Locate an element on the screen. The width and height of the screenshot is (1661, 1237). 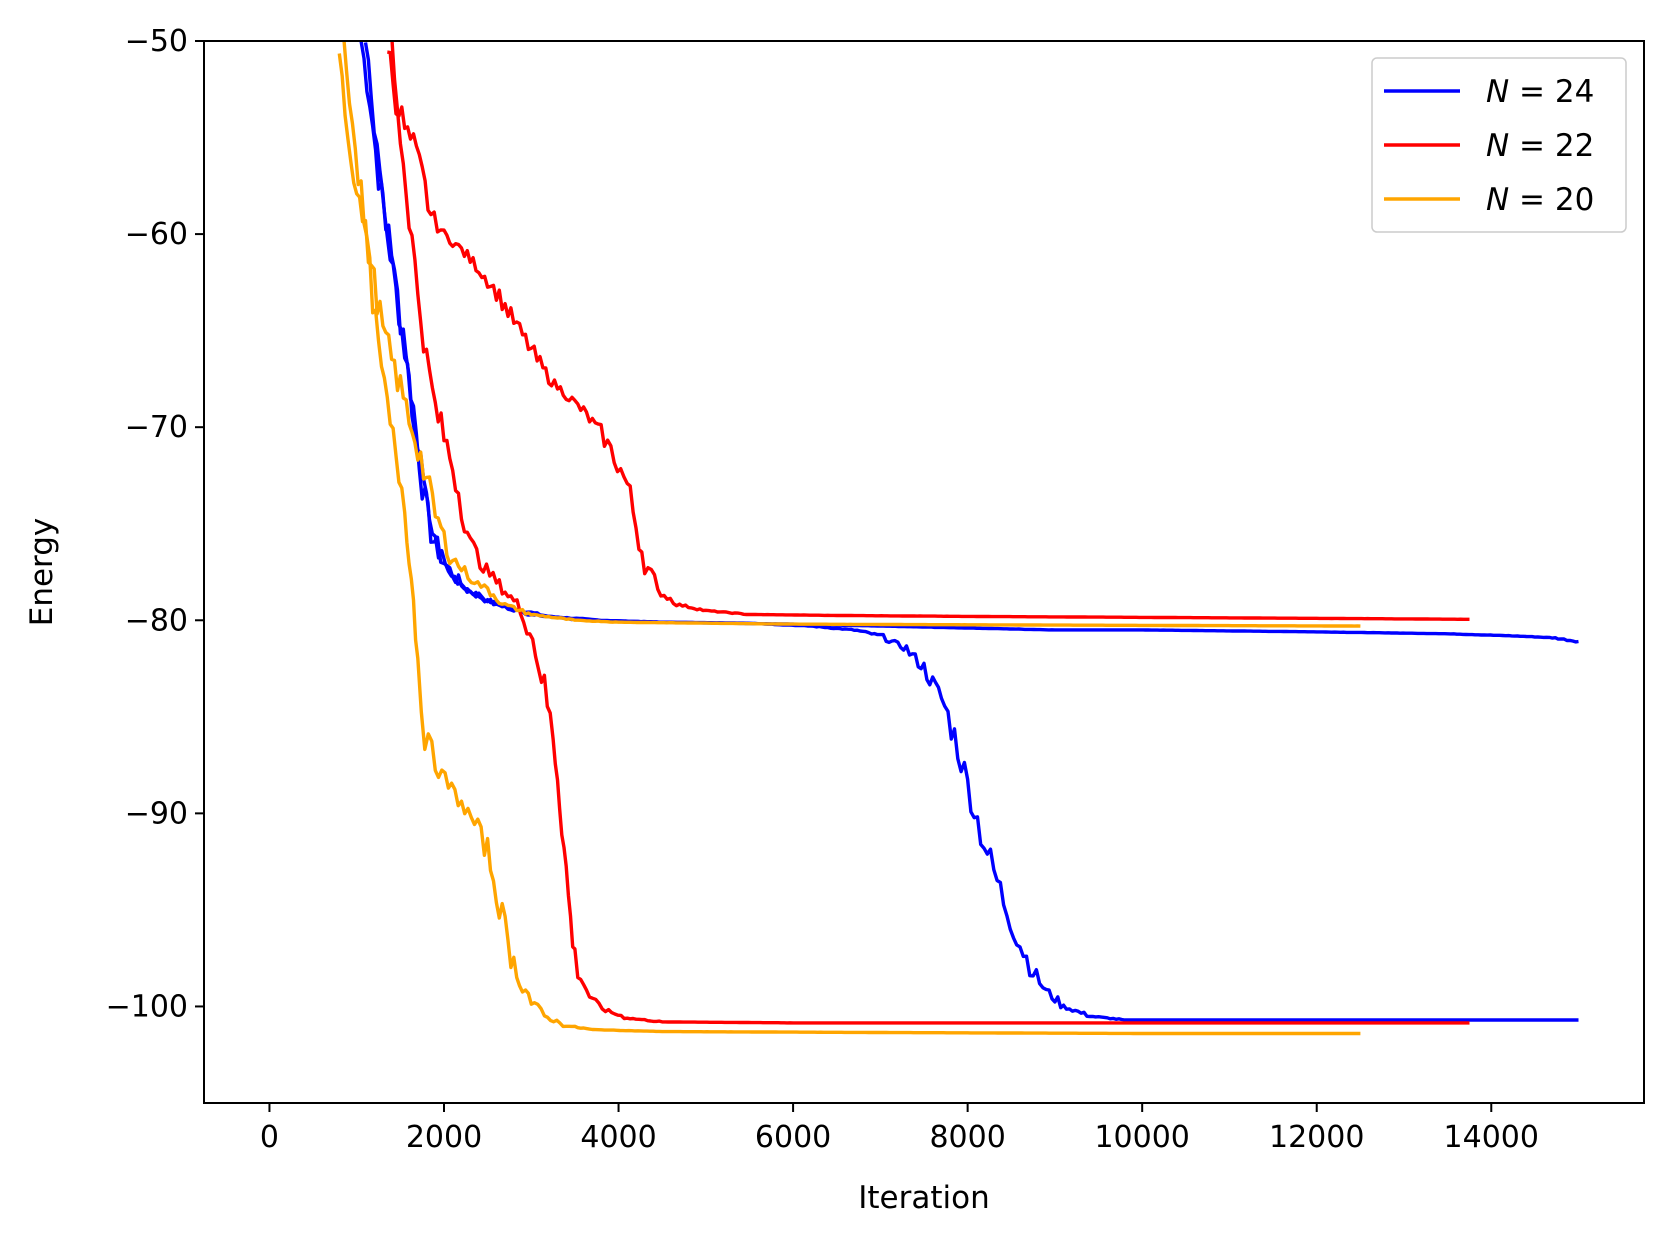
legend-entries: N = 24 N = 22 N = 20 is located at coordinates (1489, 146).